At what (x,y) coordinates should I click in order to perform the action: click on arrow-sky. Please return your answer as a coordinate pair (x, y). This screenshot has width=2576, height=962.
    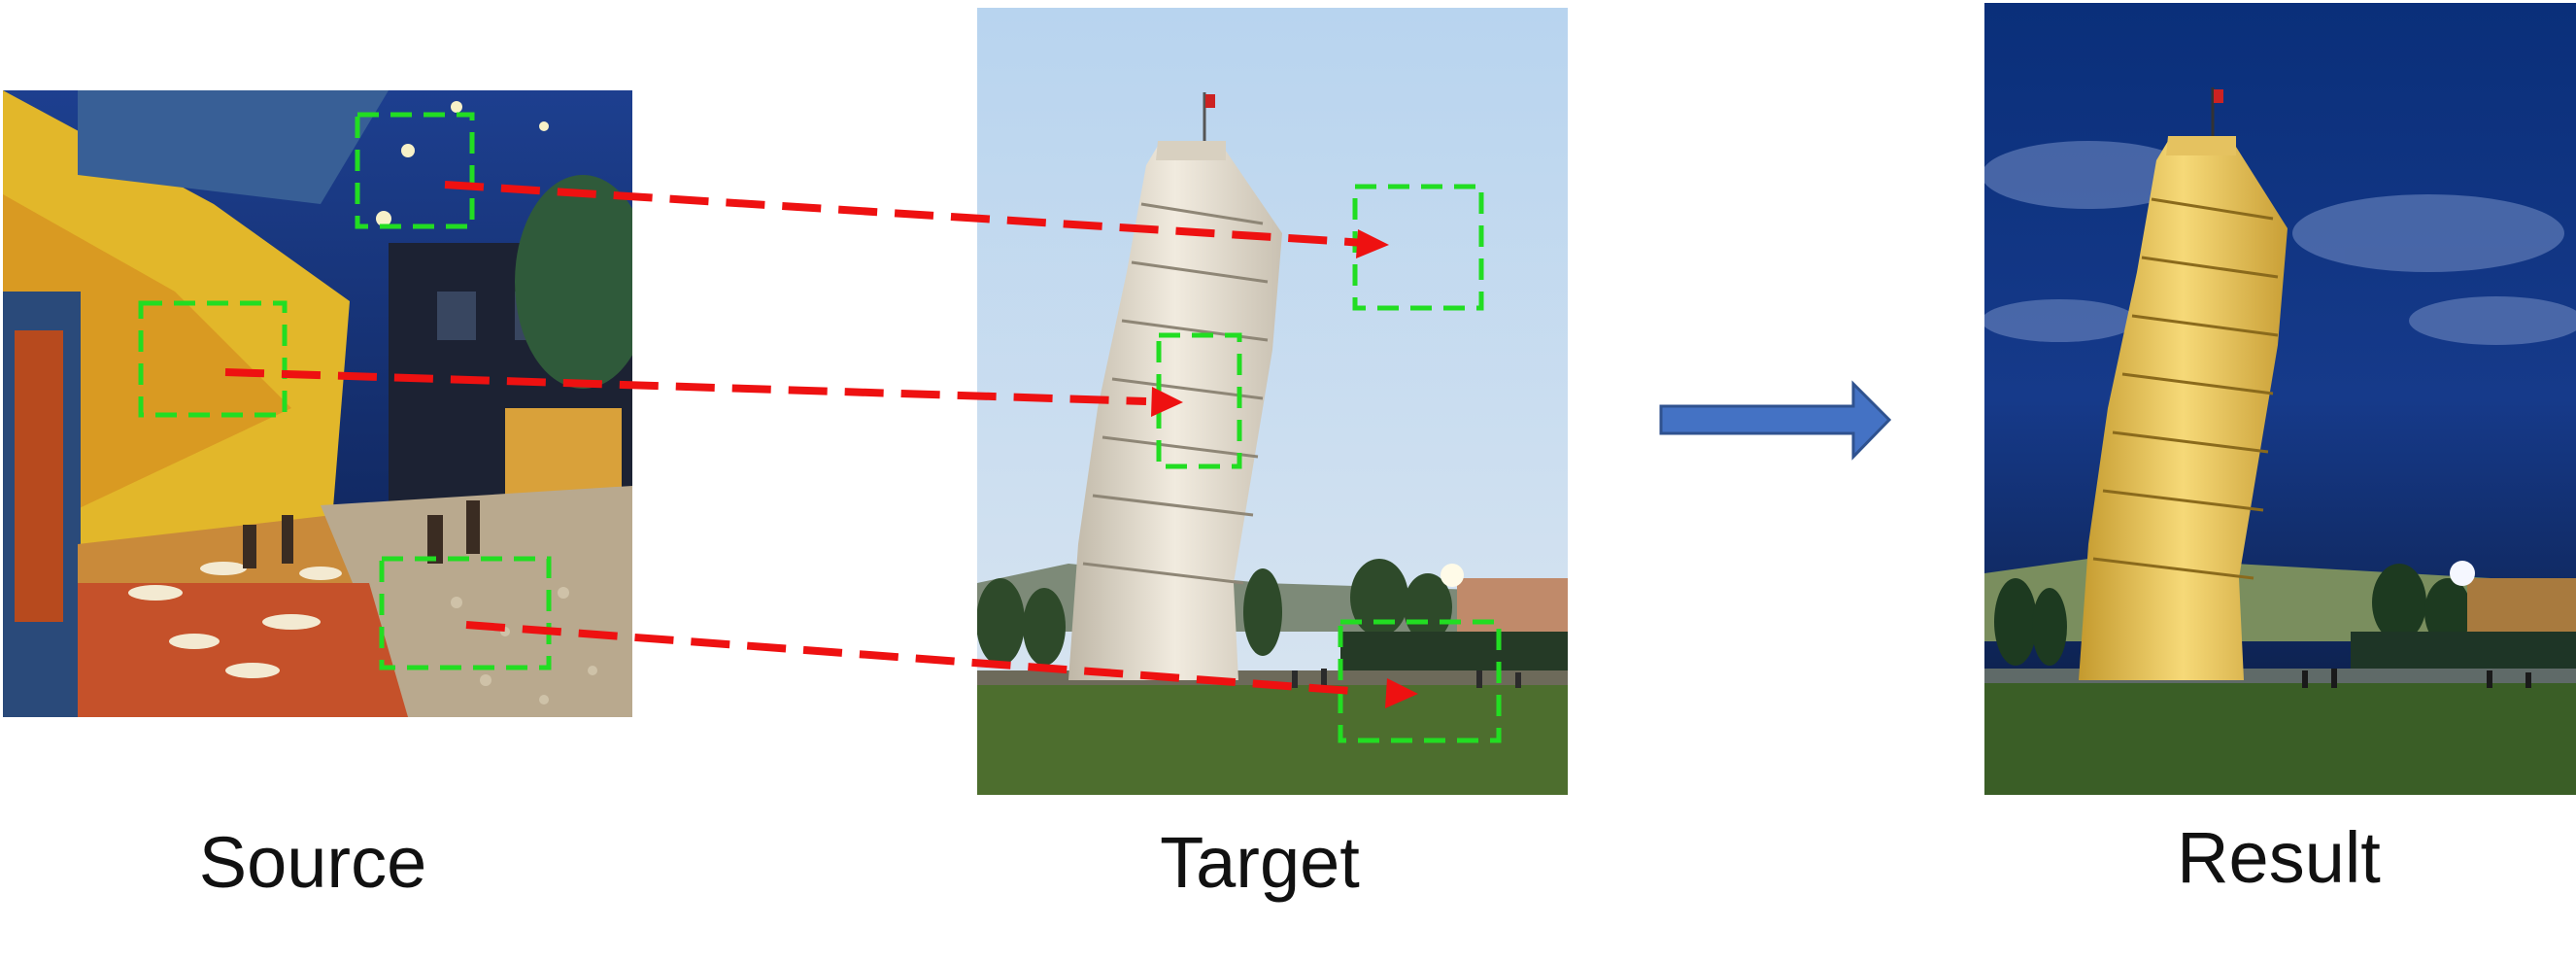
    Looking at the image, I should click on (905, 214).